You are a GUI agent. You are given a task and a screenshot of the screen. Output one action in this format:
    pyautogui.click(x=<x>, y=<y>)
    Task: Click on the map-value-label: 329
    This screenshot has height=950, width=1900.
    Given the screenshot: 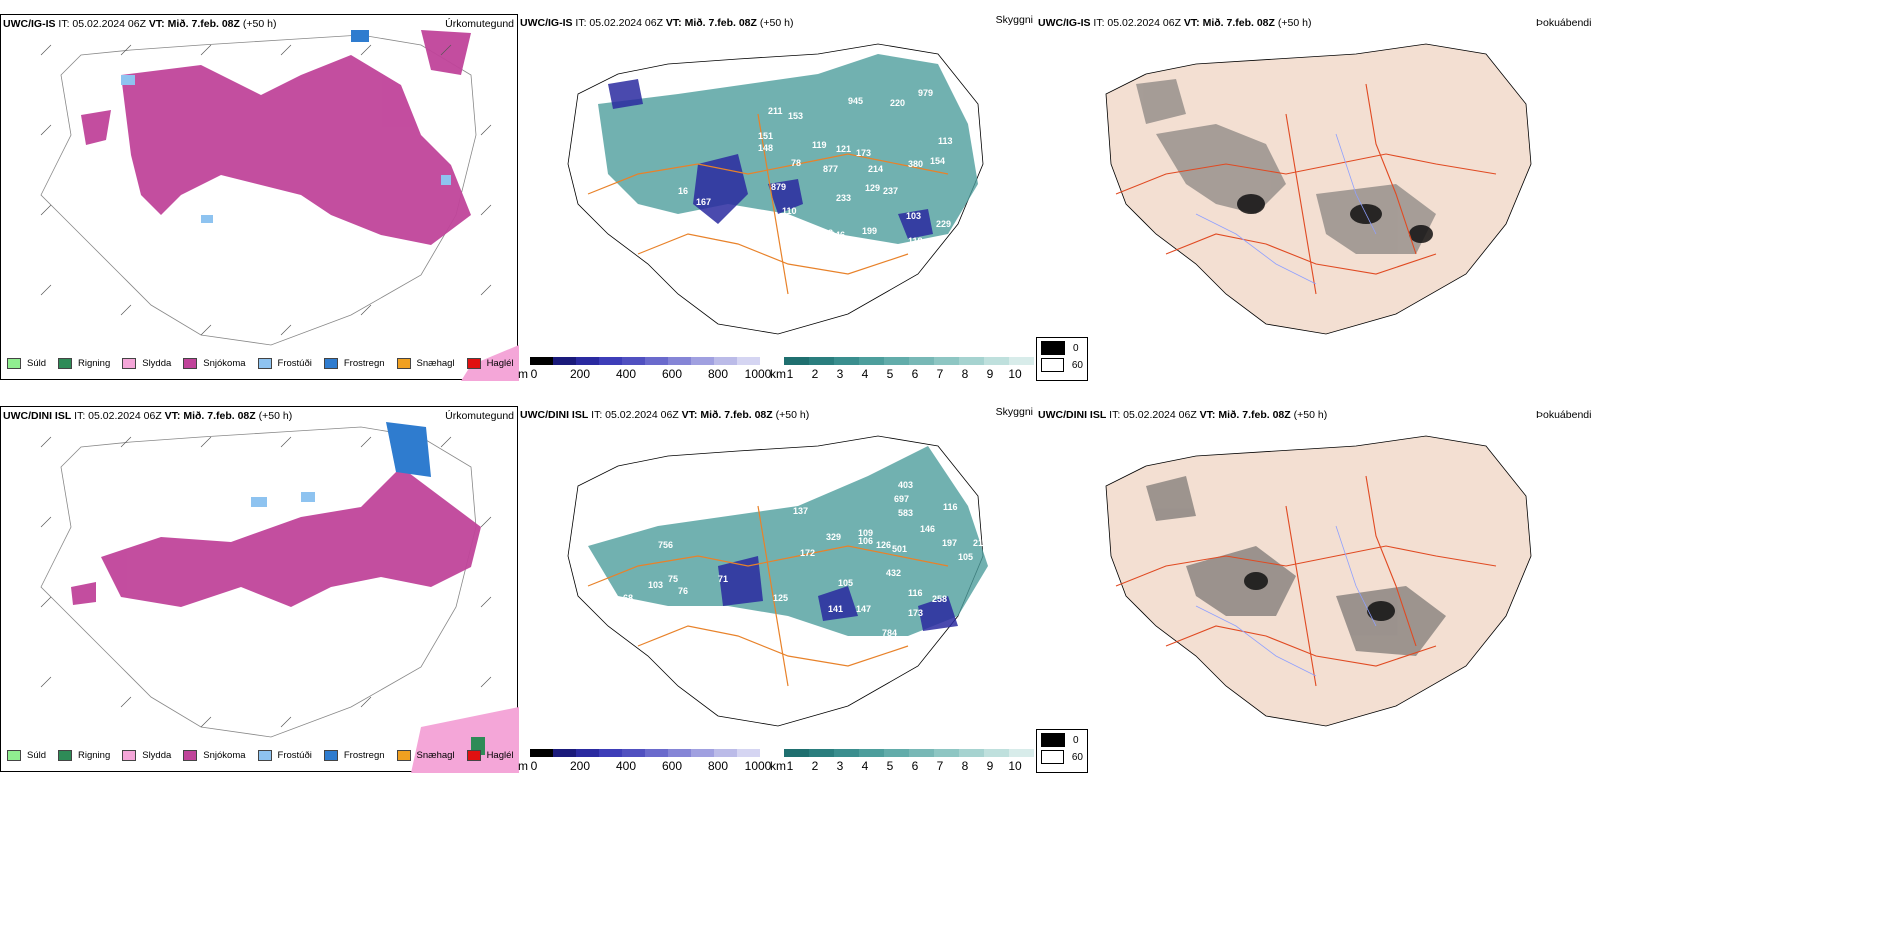 What is the action you would take?
    pyautogui.click(x=833, y=537)
    